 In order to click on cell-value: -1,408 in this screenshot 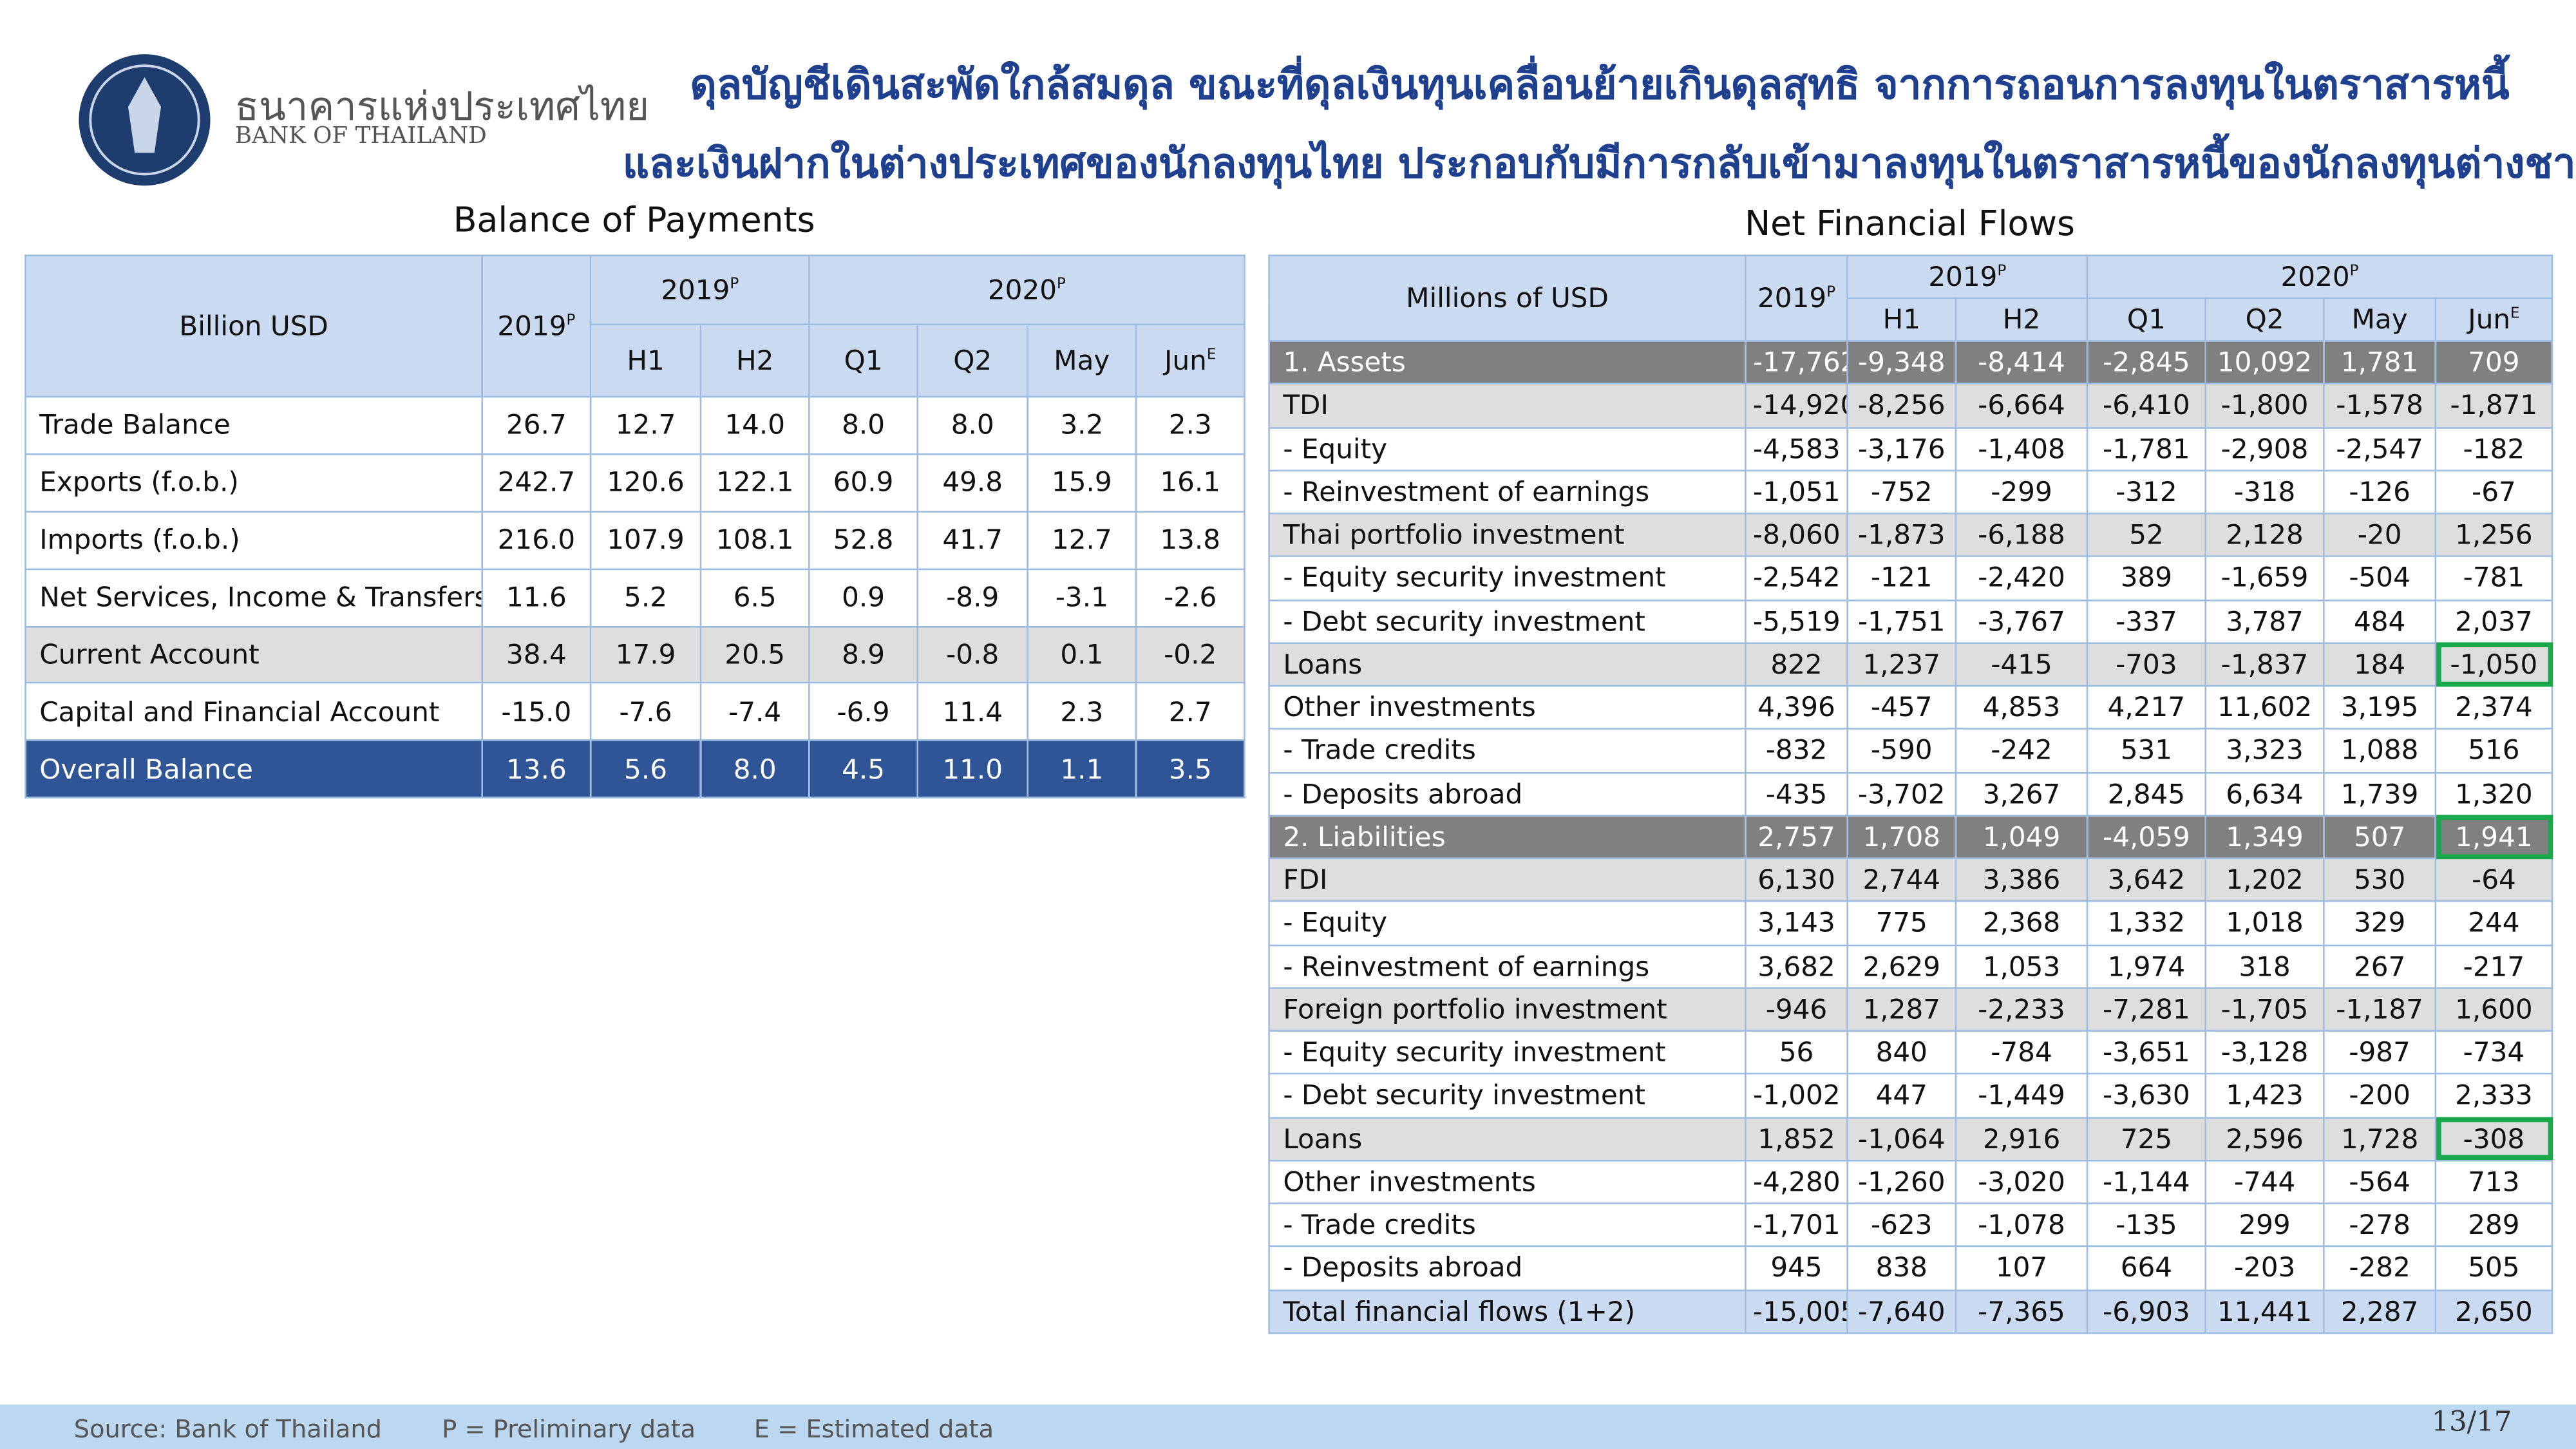, I will do `click(2022, 448)`.